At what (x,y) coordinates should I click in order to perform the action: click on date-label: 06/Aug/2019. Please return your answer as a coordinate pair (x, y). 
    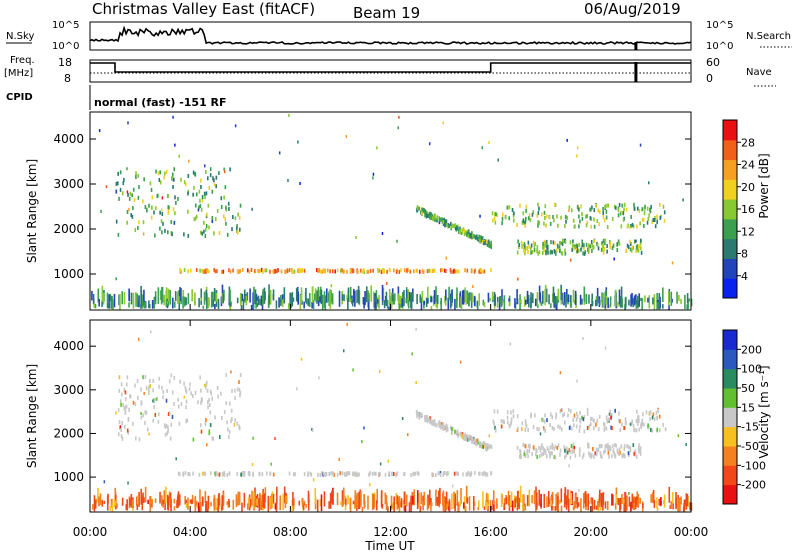
    Looking at the image, I should click on (632, 9).